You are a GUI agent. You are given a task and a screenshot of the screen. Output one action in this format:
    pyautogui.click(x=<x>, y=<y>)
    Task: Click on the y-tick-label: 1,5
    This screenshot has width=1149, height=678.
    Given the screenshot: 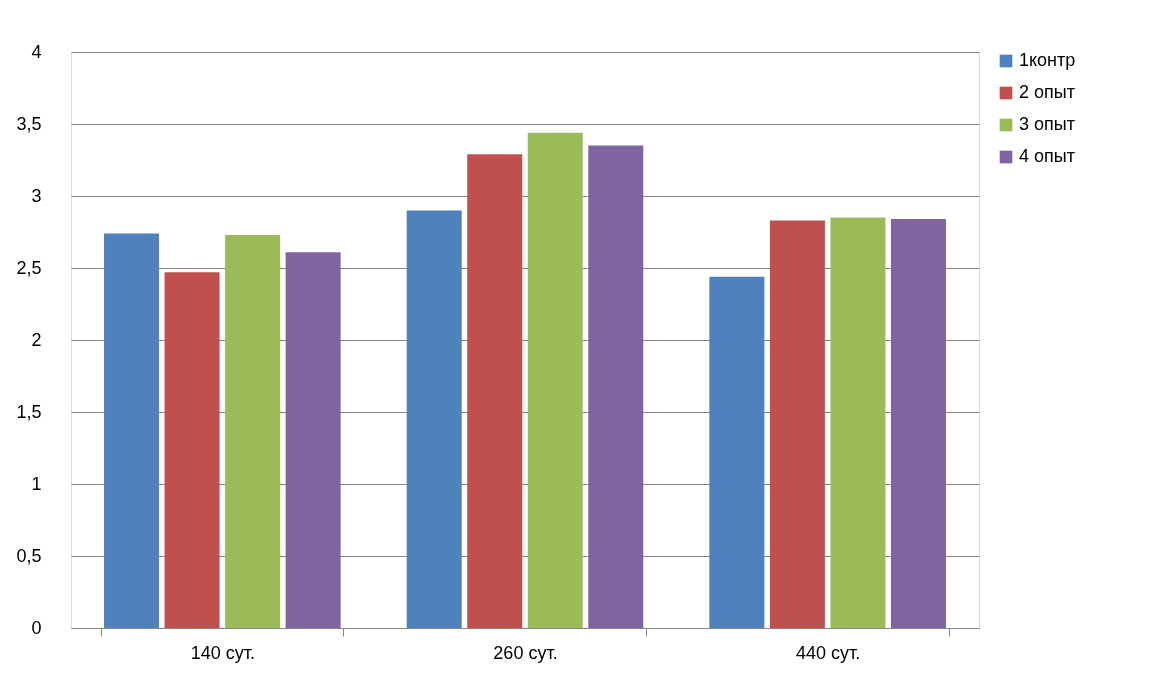 What is the action you would take?
    pyautogui.click(x=29, y=411)
    